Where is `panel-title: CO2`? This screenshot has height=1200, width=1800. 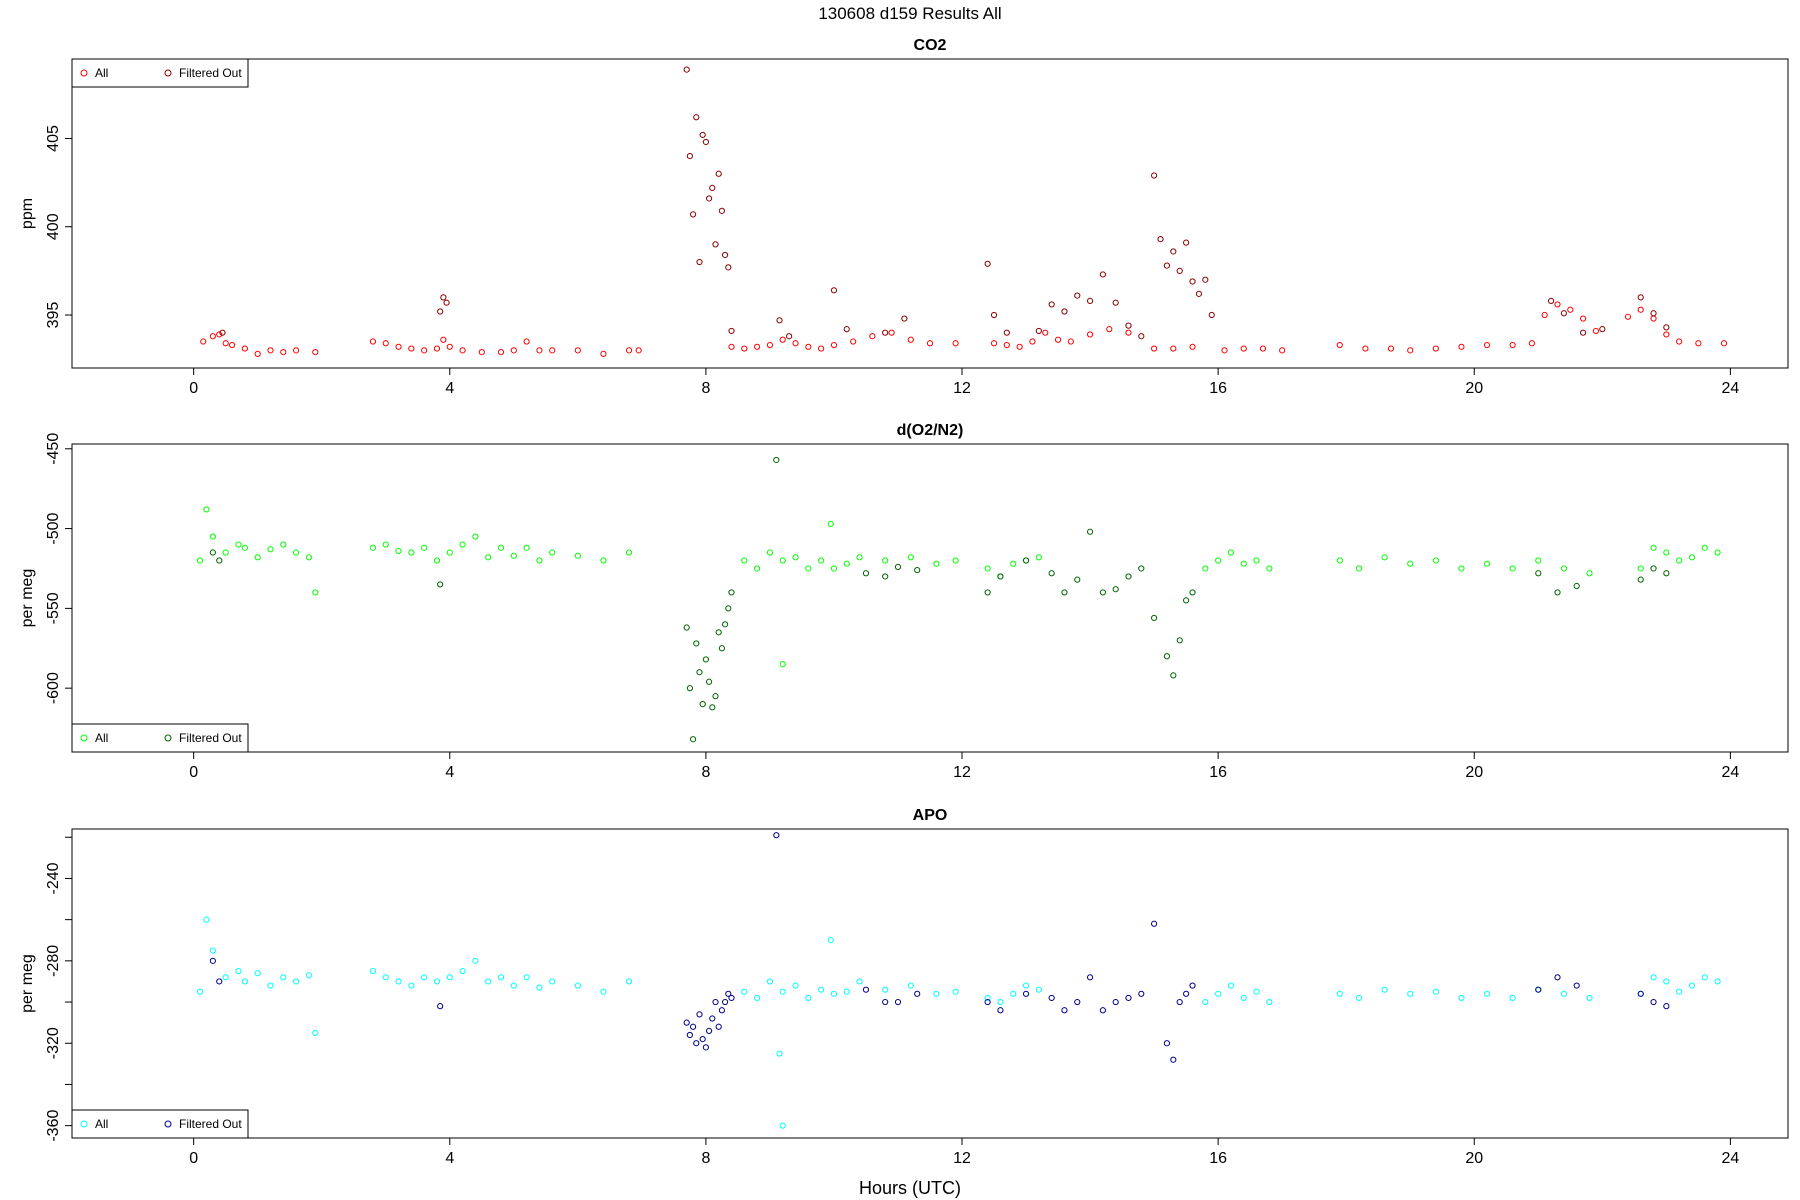 panel-title: CO2 is located at coordinates (930, 45).